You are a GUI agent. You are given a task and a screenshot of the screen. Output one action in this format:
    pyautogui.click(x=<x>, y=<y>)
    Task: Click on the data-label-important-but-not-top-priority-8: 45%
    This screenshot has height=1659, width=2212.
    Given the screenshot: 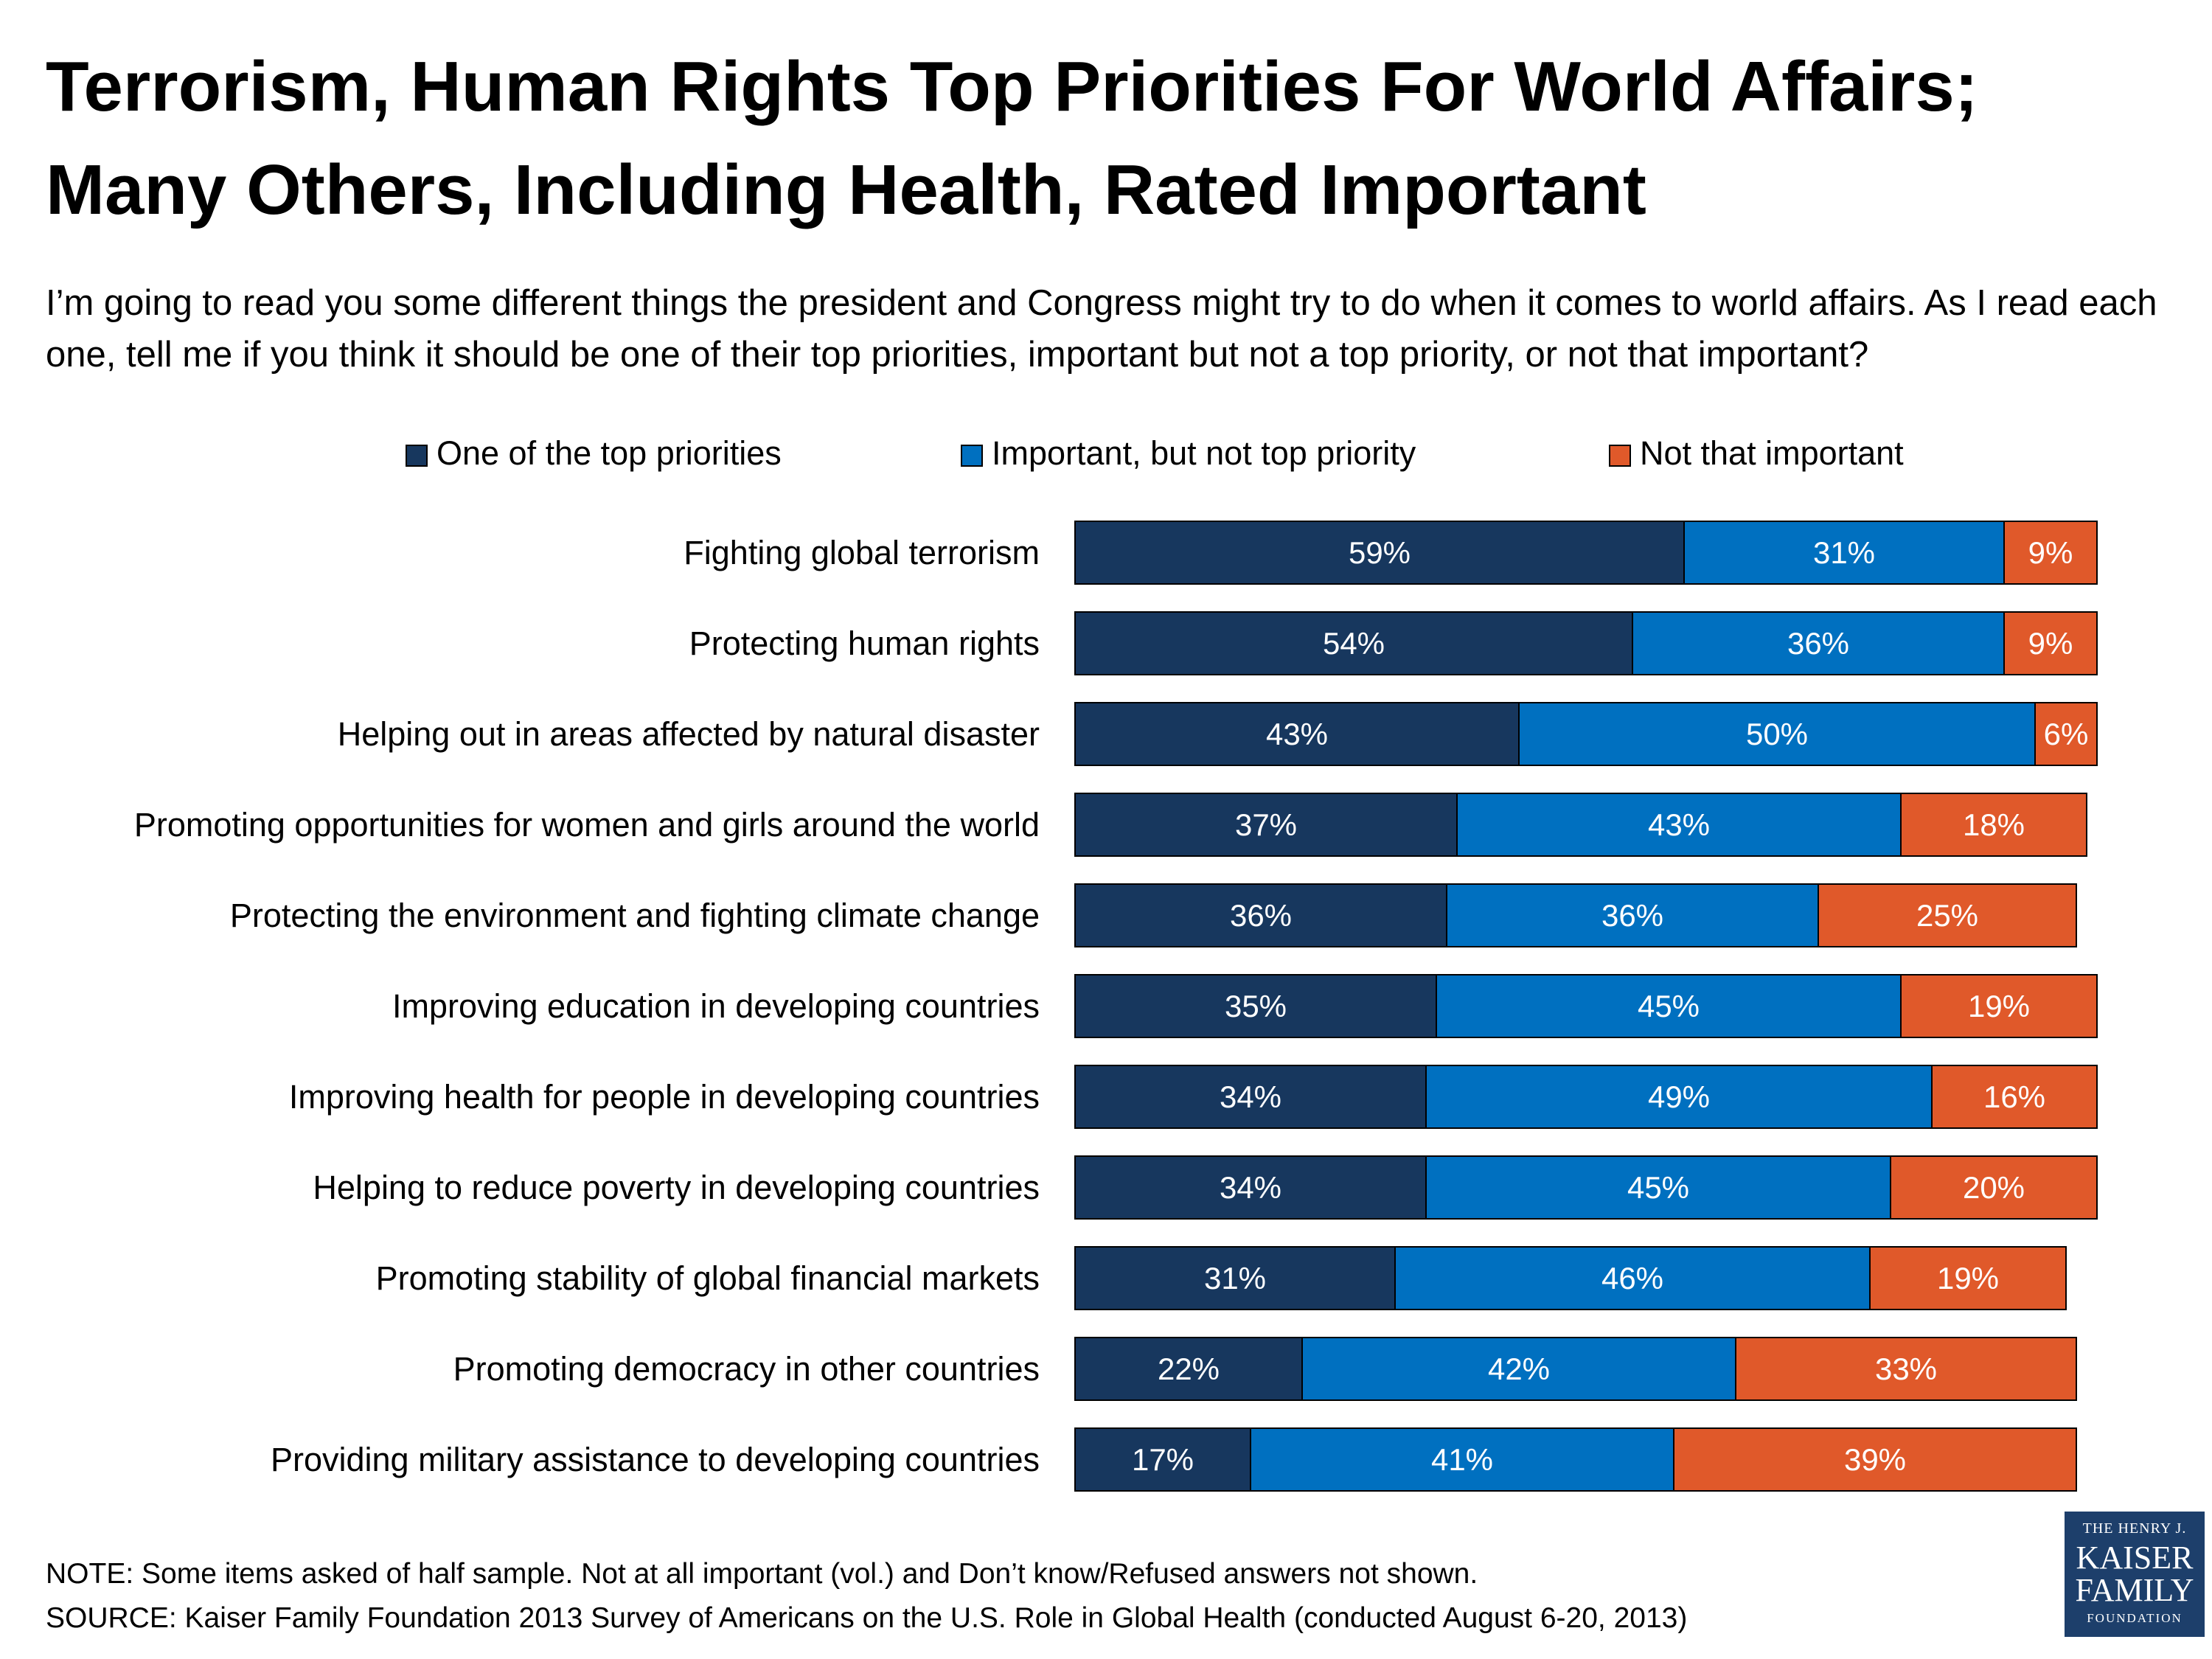 What is the action you would take?
    pyautogui.click(x=1658, y=1187)
    